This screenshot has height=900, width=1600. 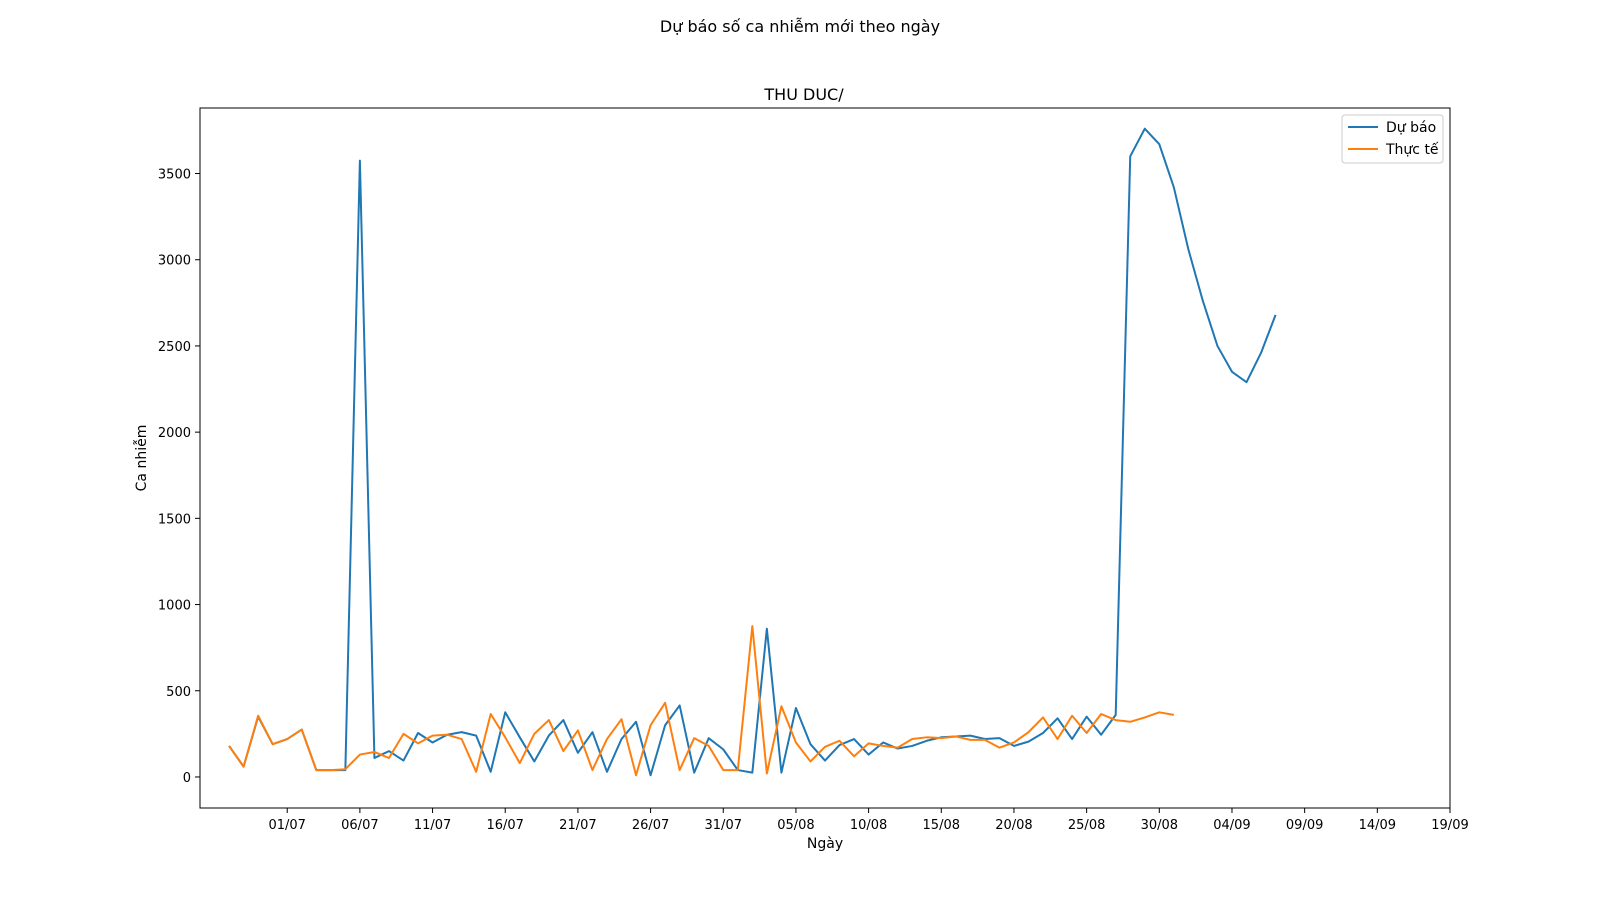 I want to click on x-tick-label: 26/07, so click(x=650, y=825).